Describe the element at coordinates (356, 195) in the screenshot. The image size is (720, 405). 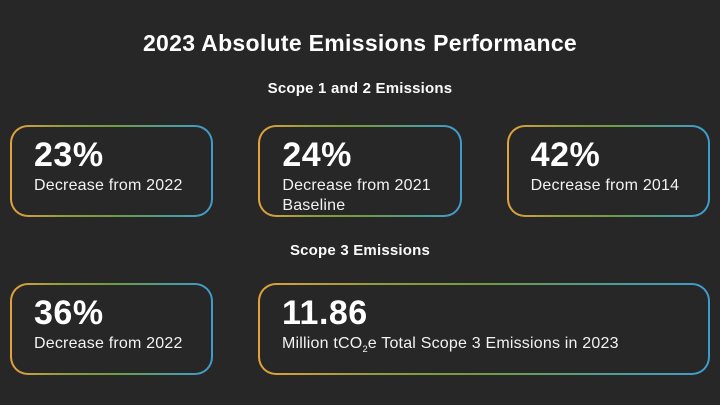
I see `stat-description: Decrease from 2021 Baseline` at that location.